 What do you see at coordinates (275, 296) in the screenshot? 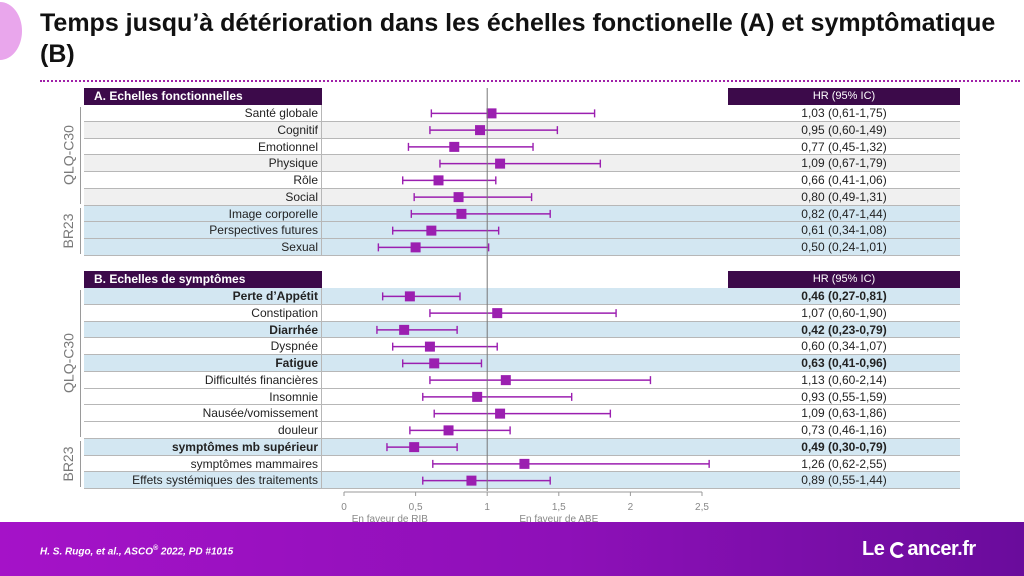
I see `row-label: Perte d’Appétit` at bounding box center [275, 296].